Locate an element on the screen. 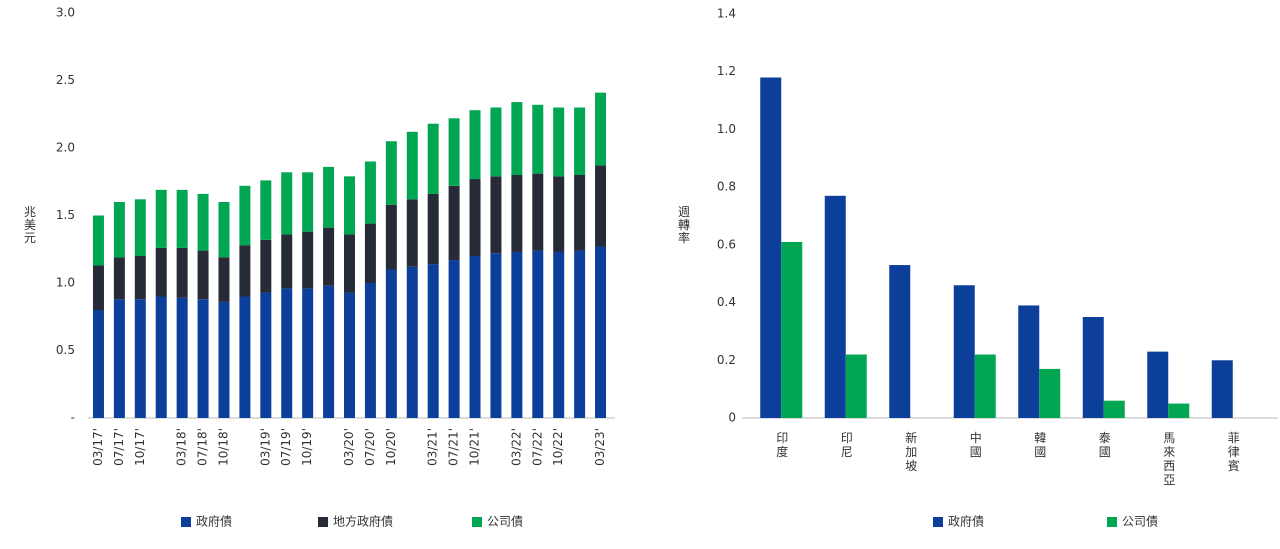  x-tick-label: 03/17' is located at coordinates (98, 447).